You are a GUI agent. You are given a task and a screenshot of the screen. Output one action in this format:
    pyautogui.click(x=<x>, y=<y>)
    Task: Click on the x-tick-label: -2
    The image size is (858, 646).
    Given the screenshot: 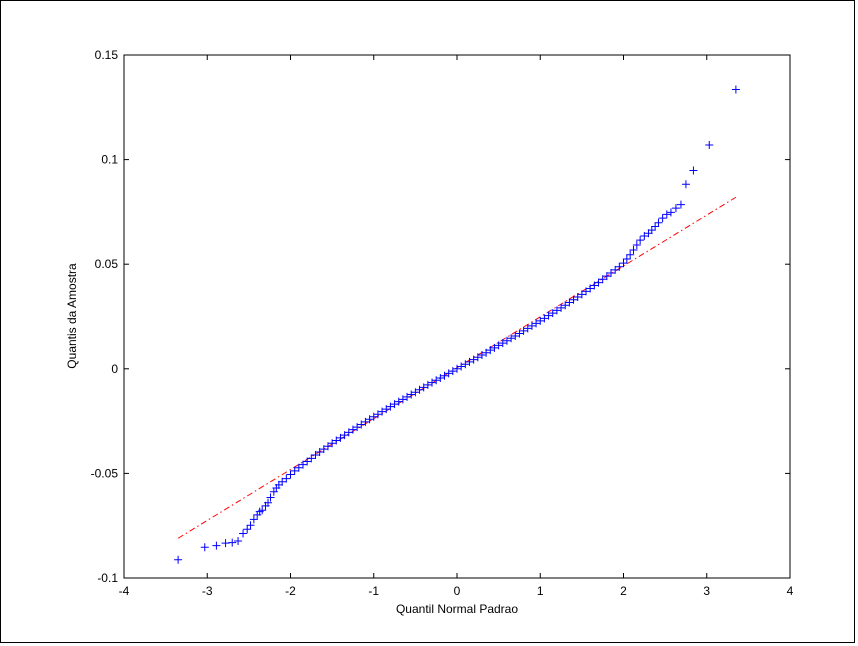 What is the action you would take?
    pyautogui.click(x=290, y=591)
    